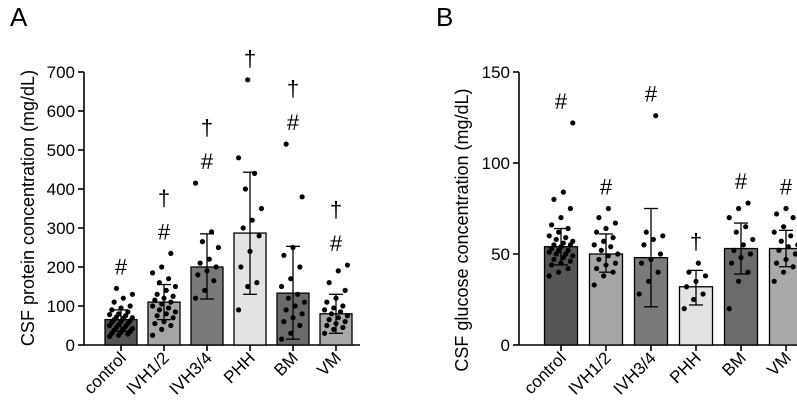 This screenshot has width=797, height=417. What do you see at coordinates (148, 373) in the screenshot?
I see `panel-a-x-tick-label: IVH1/2` at bounding box center [148, 373].